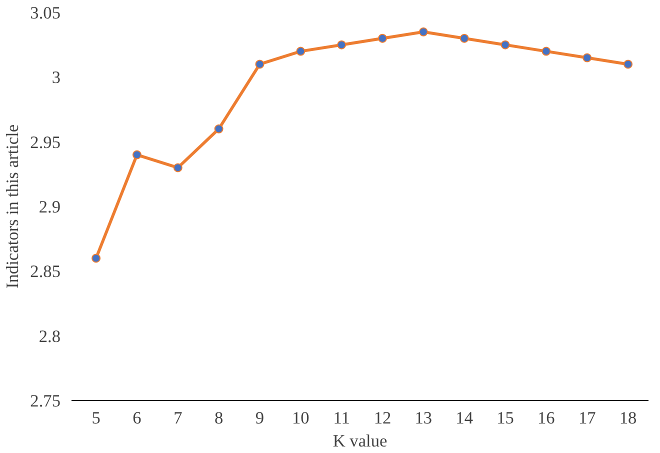 This screenshot has width=660, height=453. I want to click on y-tick-label: 3.05, so click(45, 13).